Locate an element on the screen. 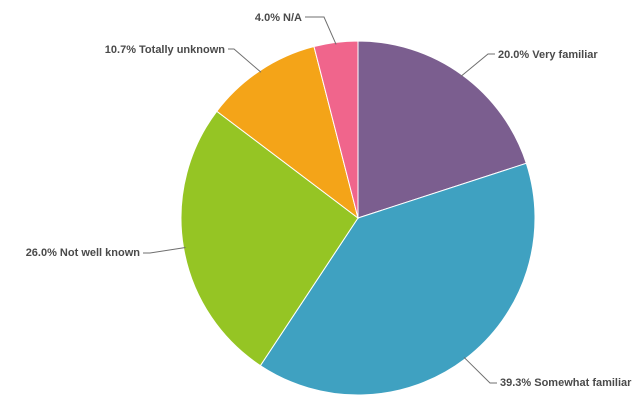 The height and width of the screenshot is (396, 644). slice-label: 4.0% N/A is located at coordinates (278, 18).